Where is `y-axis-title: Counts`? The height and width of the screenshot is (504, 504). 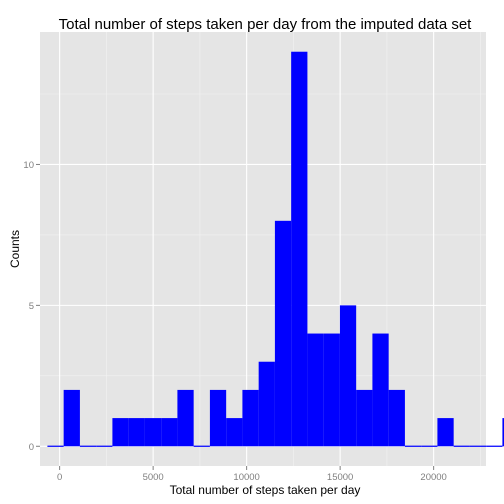 y-axis-title: Counts is located at coordinates (15, 249).